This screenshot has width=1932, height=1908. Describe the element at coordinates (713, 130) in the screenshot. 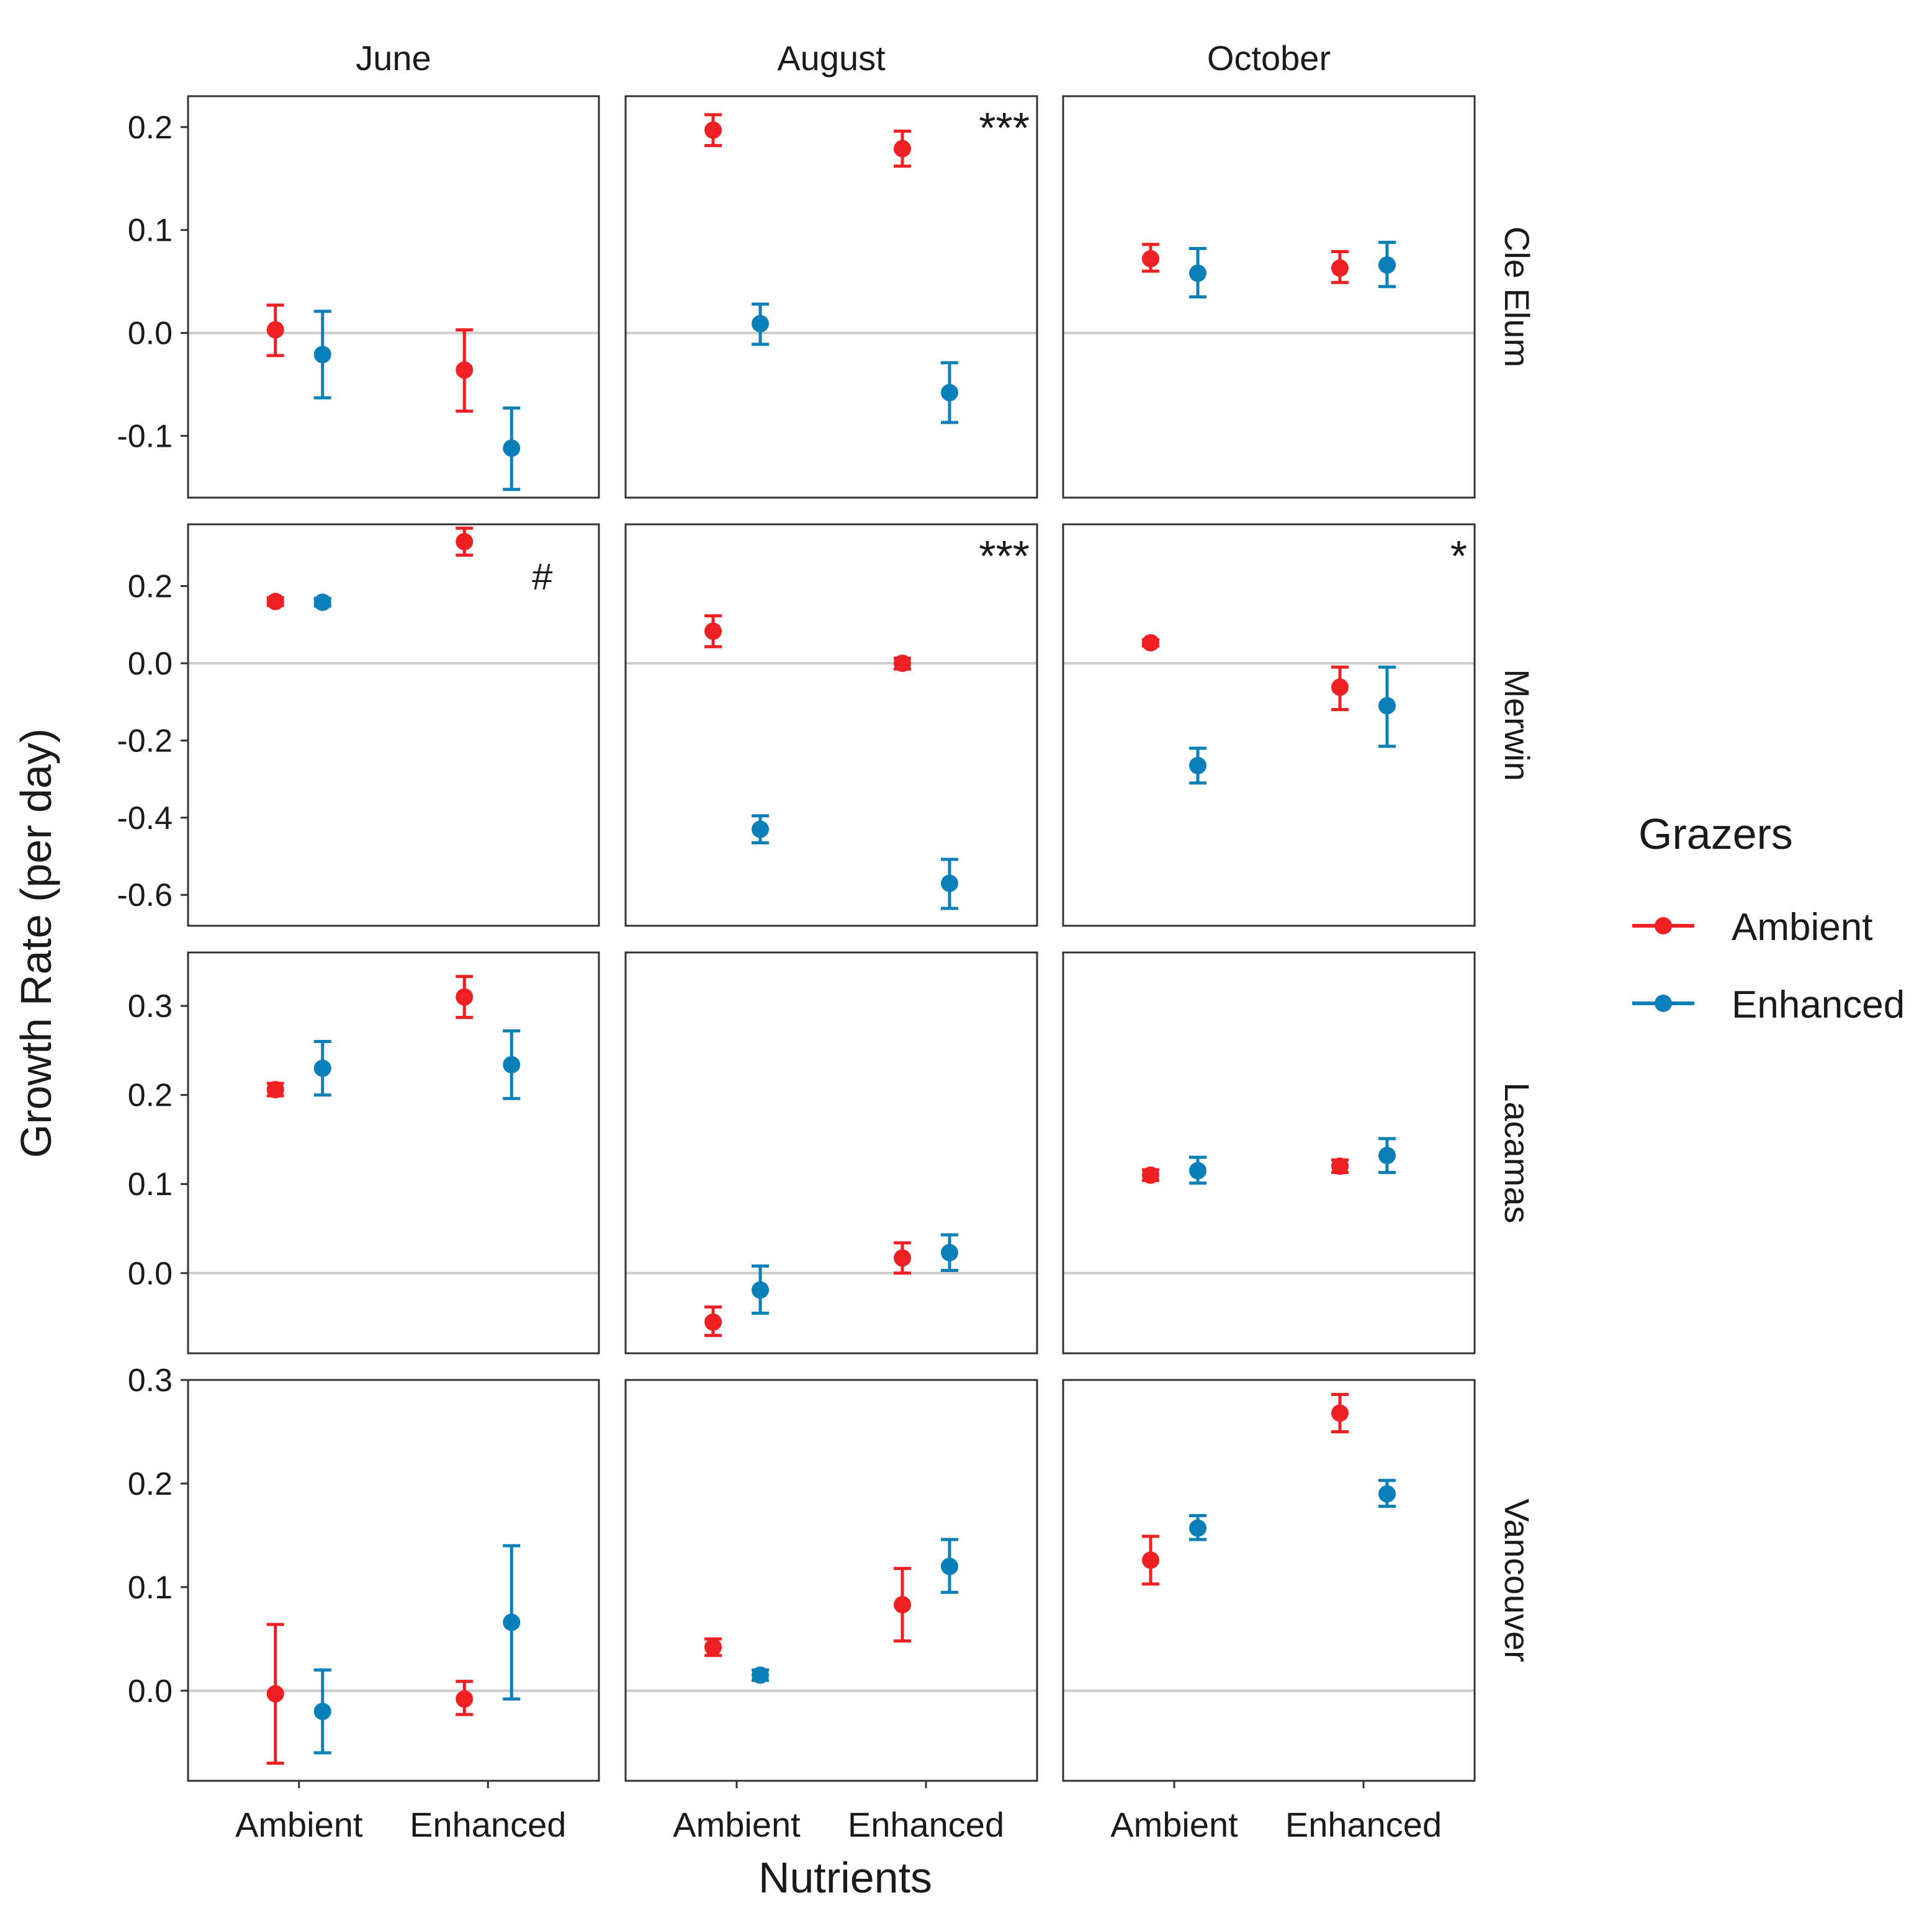

I see `point-cle-elum-august-ambient-grazers-ambient-nutrients` at that location.